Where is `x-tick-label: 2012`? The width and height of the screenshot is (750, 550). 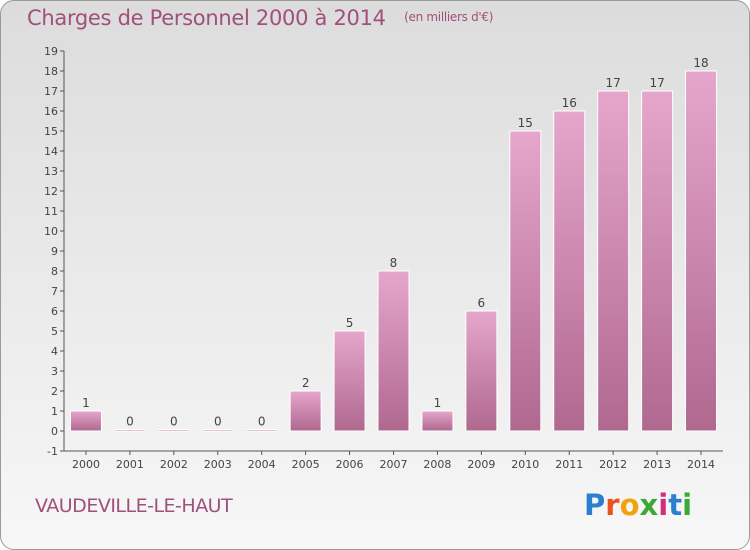 x-tick-label: 2012 is located at coordinates (613, 464).